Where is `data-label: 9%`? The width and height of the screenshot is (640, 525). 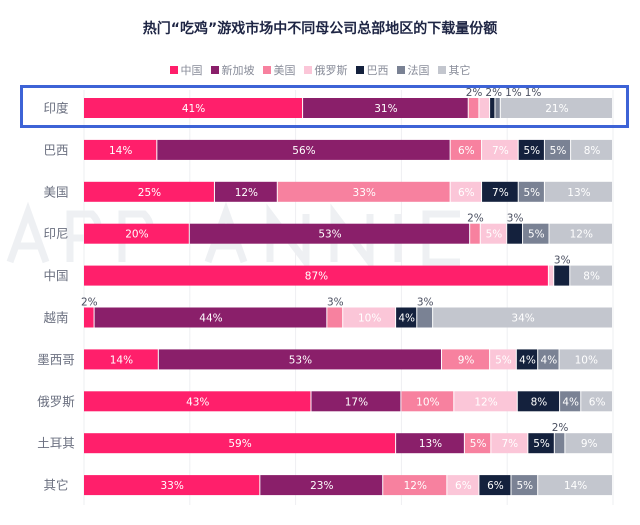
data-label: 9% is located at coordinates (589, 444).